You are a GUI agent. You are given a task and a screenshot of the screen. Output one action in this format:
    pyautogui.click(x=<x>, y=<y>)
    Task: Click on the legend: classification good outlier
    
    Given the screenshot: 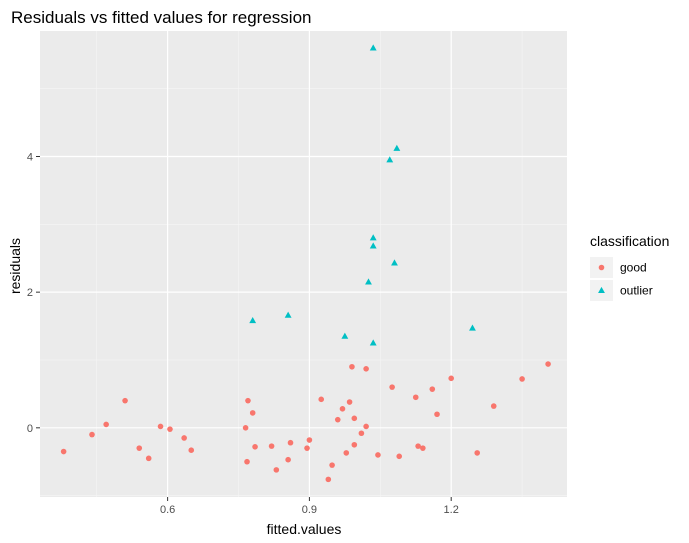 What is the action you would take?
    pyautogui.click(x=629, y=267)
    